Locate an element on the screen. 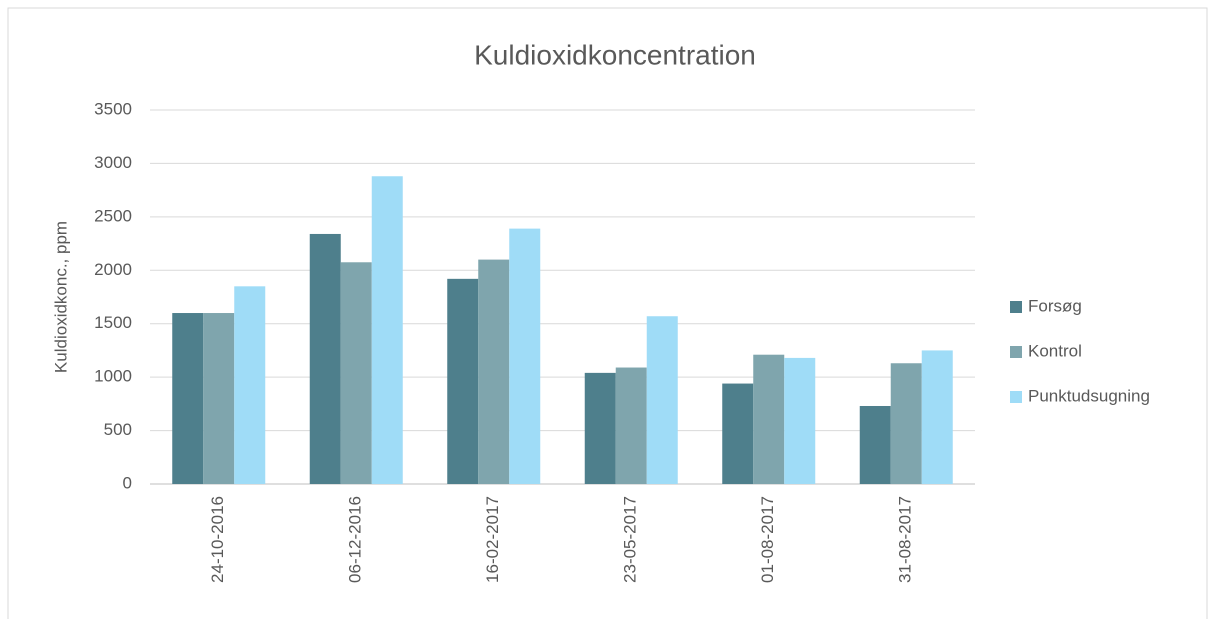 Image resolution: width=1208 pixels, height=619 pixels. y-tick-label: 3000 is located at coordinates (113, 162).